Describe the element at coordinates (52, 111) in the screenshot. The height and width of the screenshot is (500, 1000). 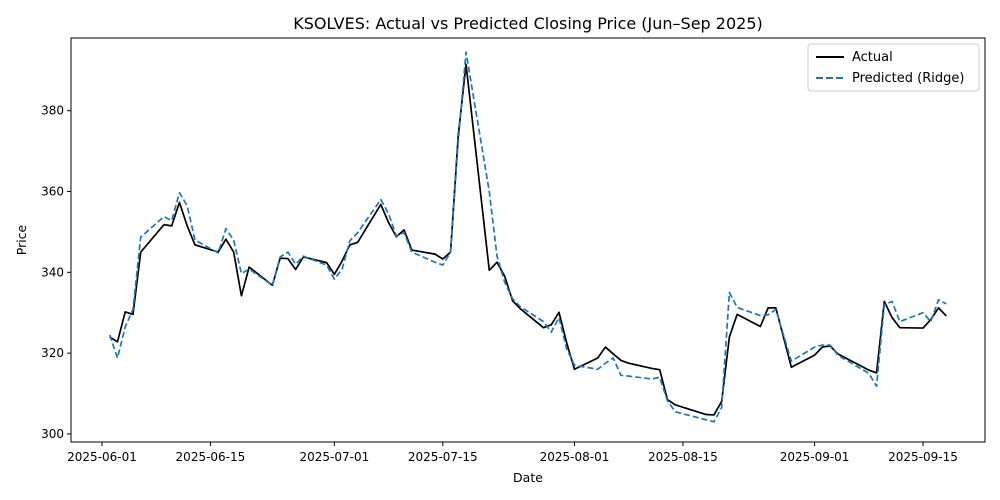
I see `y-tick-label: 380` at that location.